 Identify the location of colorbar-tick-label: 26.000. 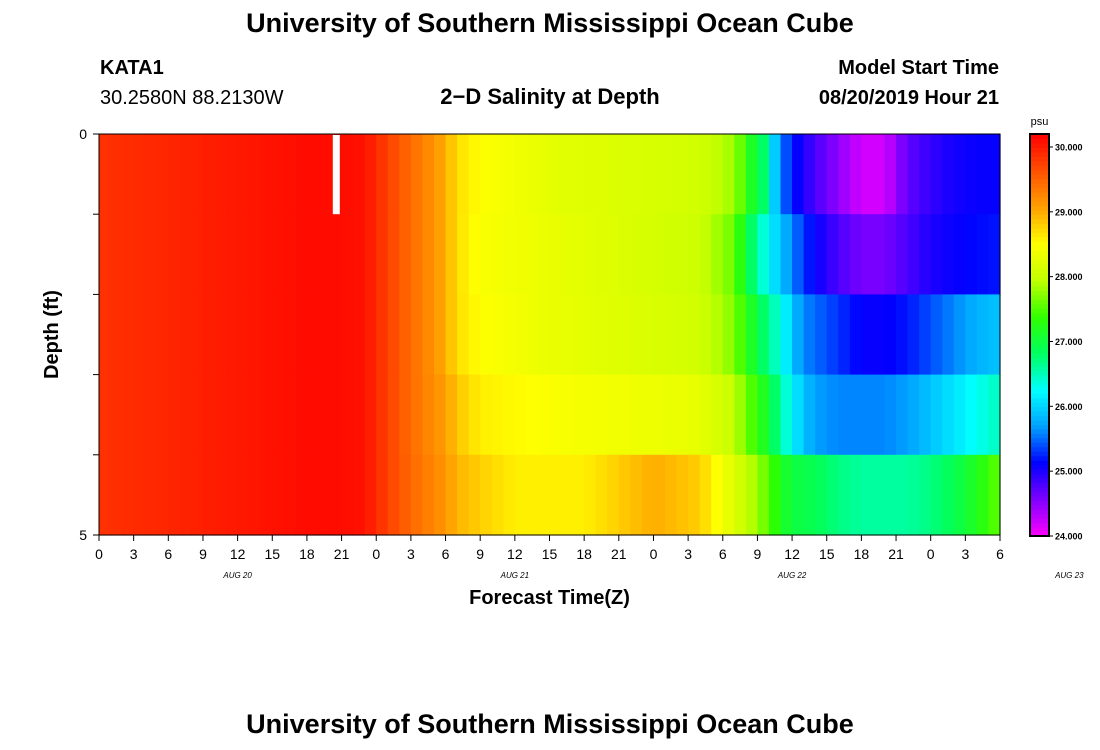
(1069, 407).